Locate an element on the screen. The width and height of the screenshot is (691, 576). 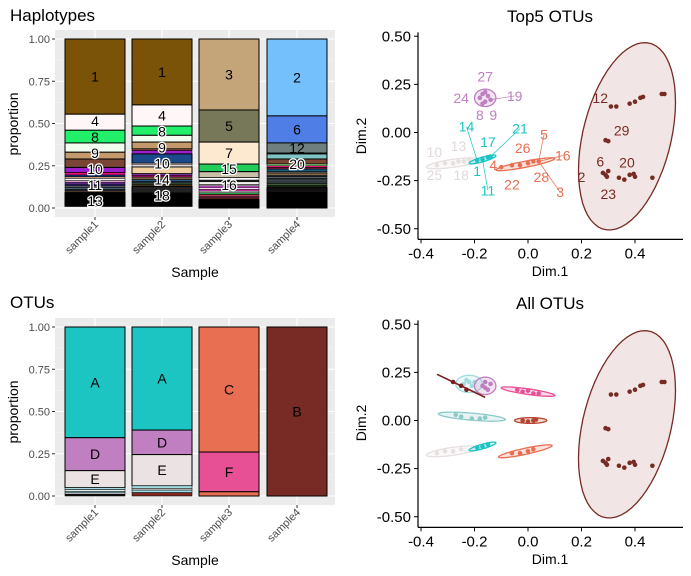
panel-title: All OTUs is located at coordinates (550, 303).